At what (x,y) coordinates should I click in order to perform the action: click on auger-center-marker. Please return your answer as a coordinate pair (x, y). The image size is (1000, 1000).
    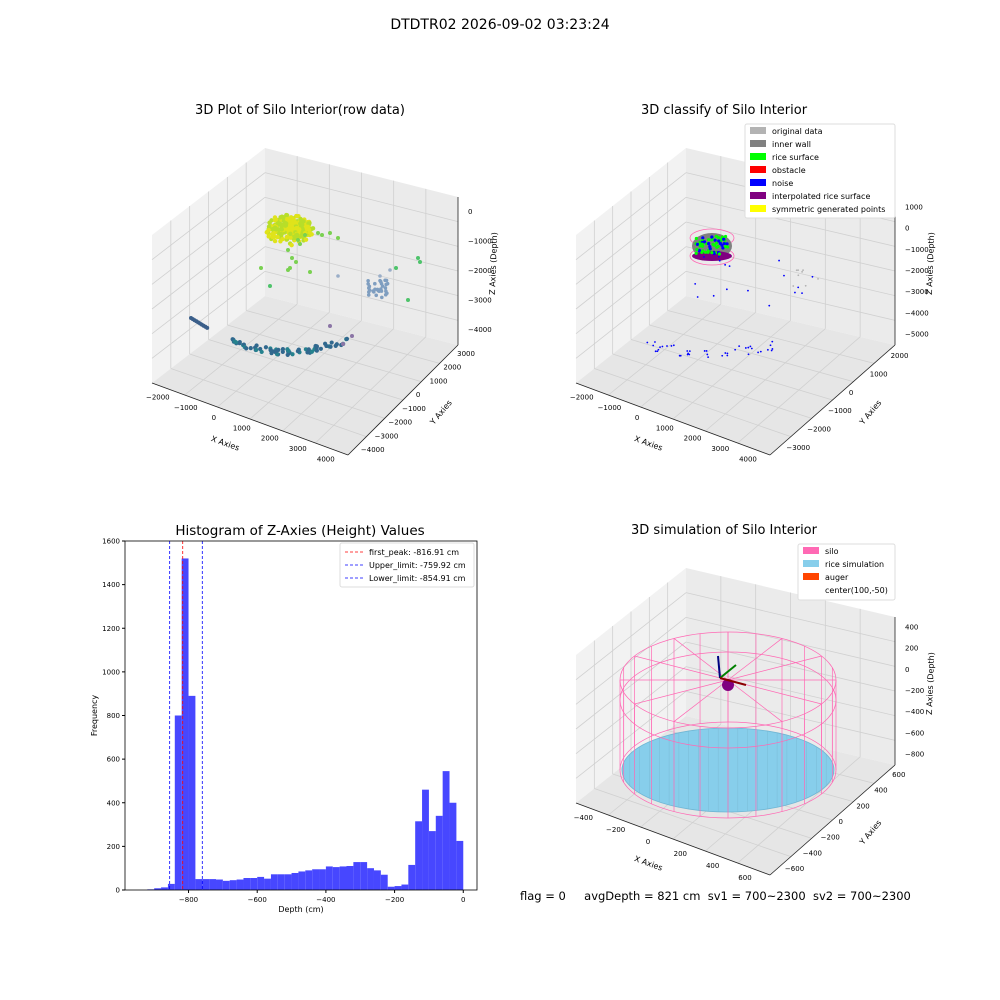
    Looking at the image, I should click on (728, 685).